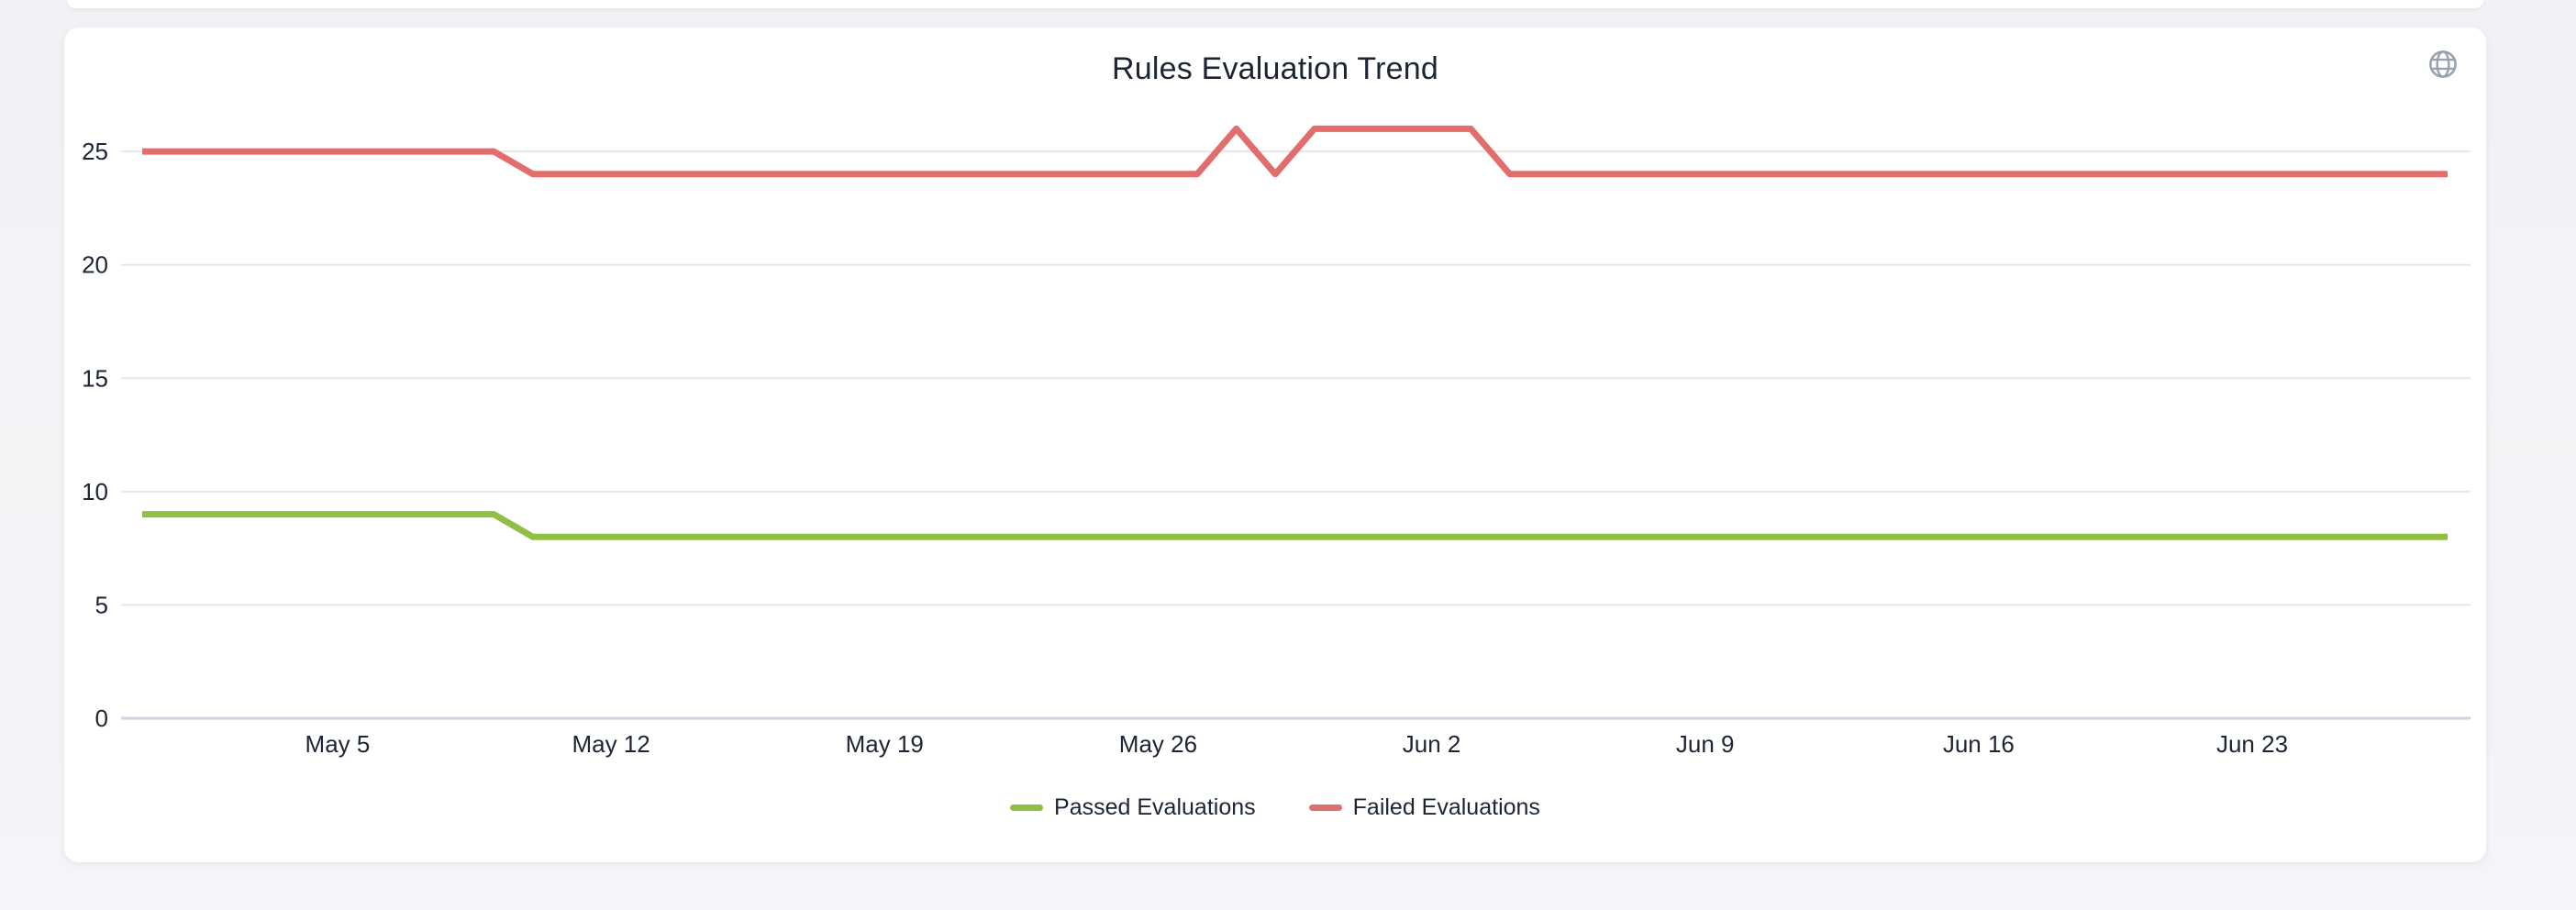  Describe the element at coordinates (1295, 525) in the screenshot. I see `passed-evaluations-line` at that location.